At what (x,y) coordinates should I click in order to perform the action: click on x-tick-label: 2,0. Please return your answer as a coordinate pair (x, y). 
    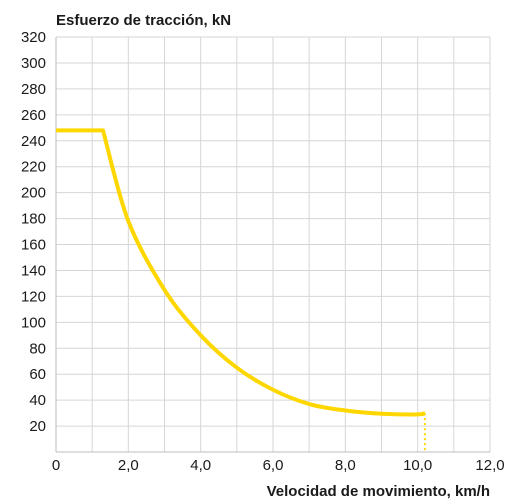
    Looking at the image, I should click on (128, 465).